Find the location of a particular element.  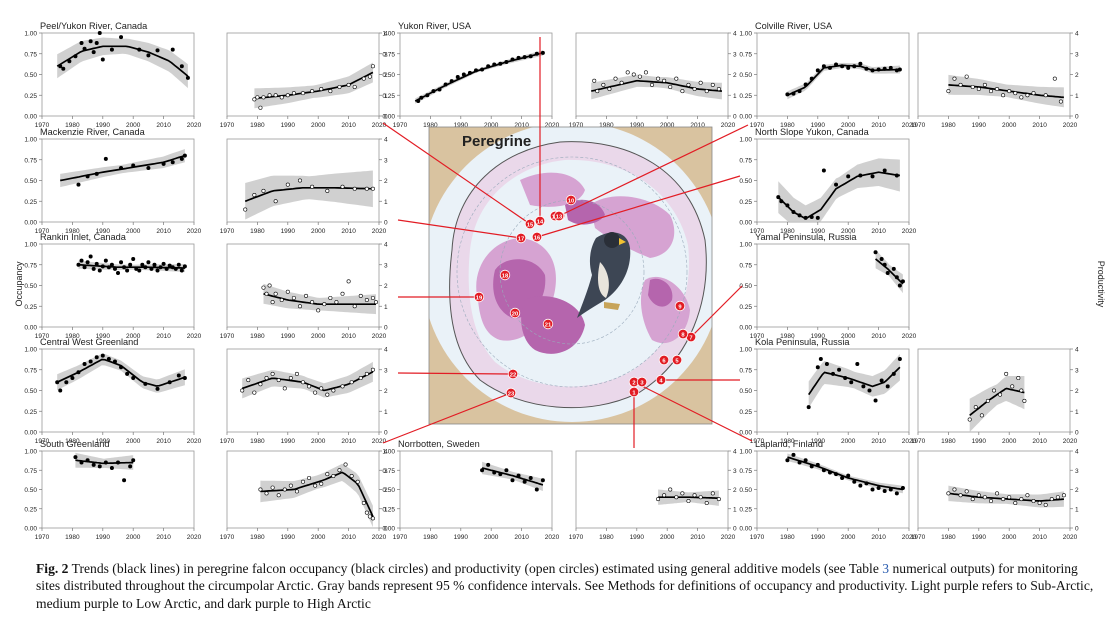

chart-panel: 0 1 2 3 4 1970 1980 1990 2000 2010 2020 is located at coordinates (304, 186).